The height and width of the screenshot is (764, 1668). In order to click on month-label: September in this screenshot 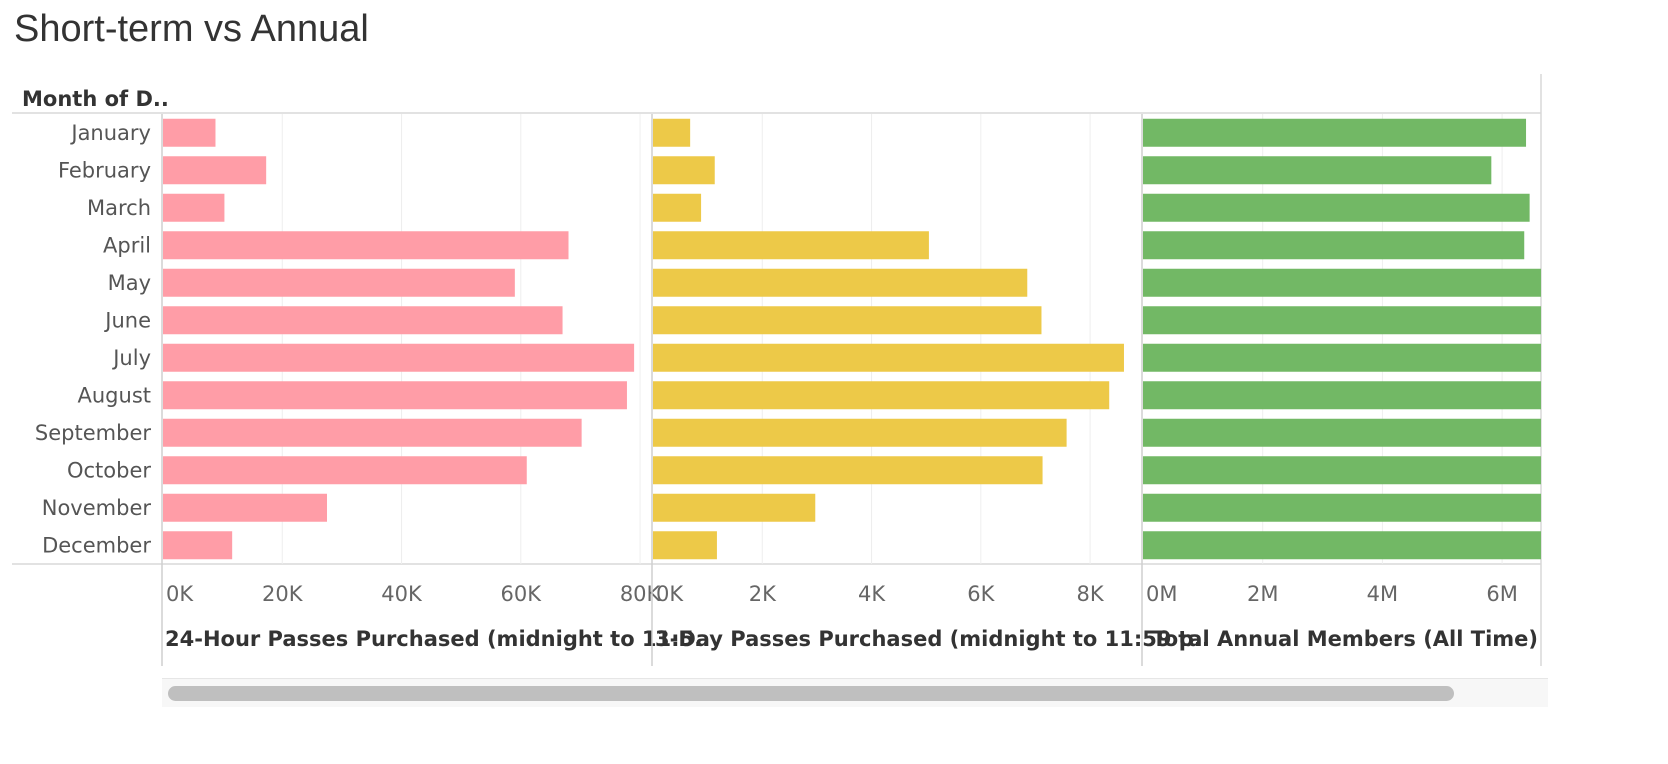, I will do `click(93, 433)`.